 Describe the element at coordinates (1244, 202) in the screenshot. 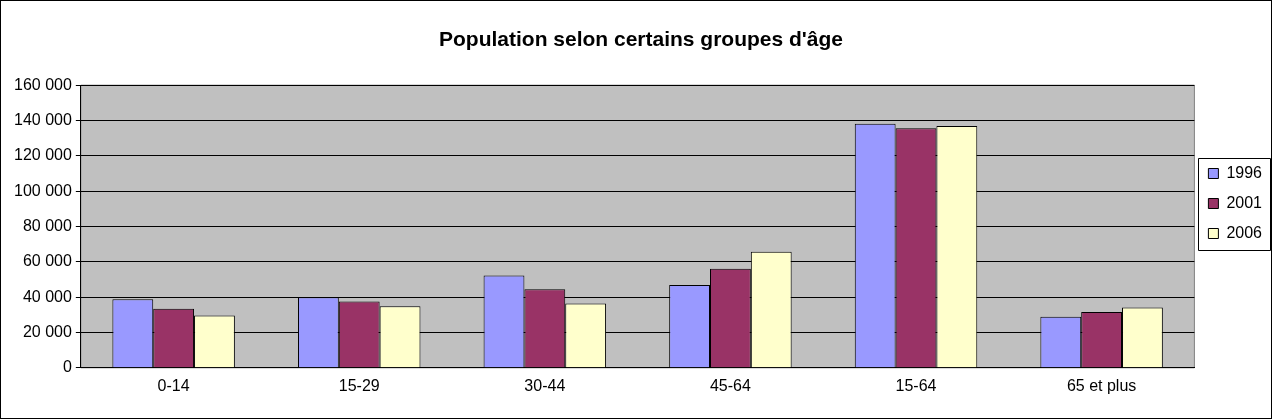

I see `legend-label: 2001` at that location.